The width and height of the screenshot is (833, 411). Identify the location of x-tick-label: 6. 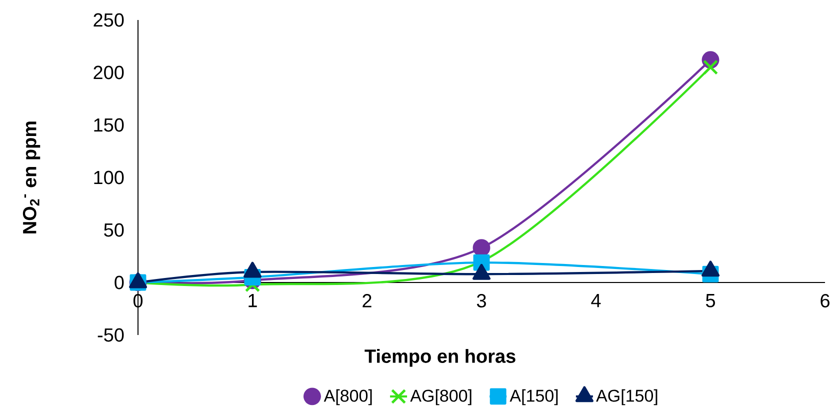
(825, 301).